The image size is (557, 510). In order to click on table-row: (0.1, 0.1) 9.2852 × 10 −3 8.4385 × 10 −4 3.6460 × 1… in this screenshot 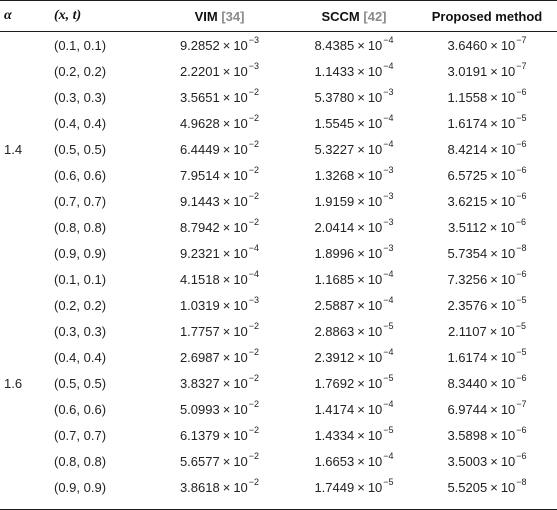, I will do `click(278, 45)`.